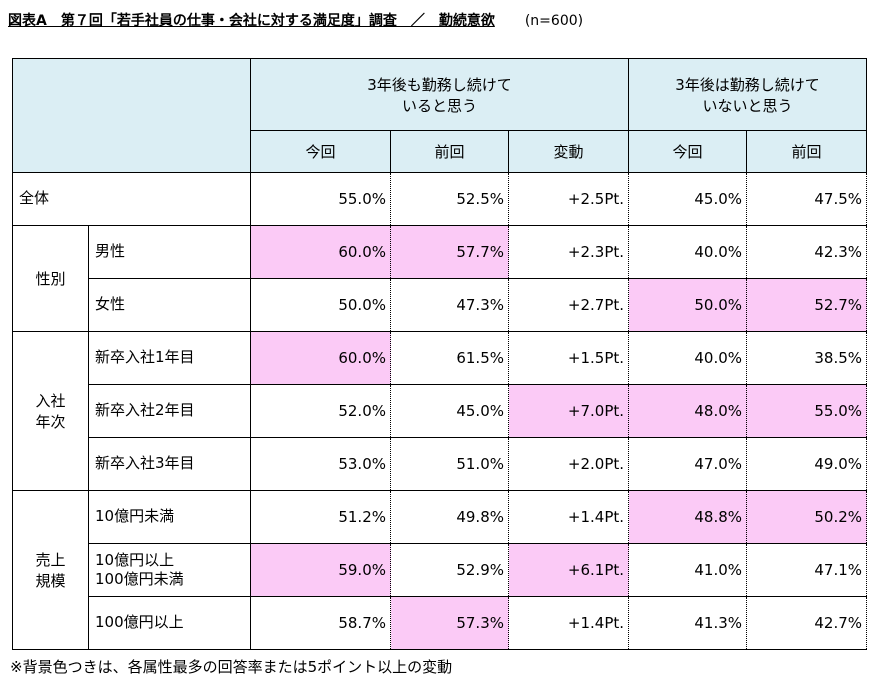 The width and height of the screenshot is (877, 684). Describe the element at coordinates (320, 623) in the screenshot. I see `value-cell: 58.7%` at that location.